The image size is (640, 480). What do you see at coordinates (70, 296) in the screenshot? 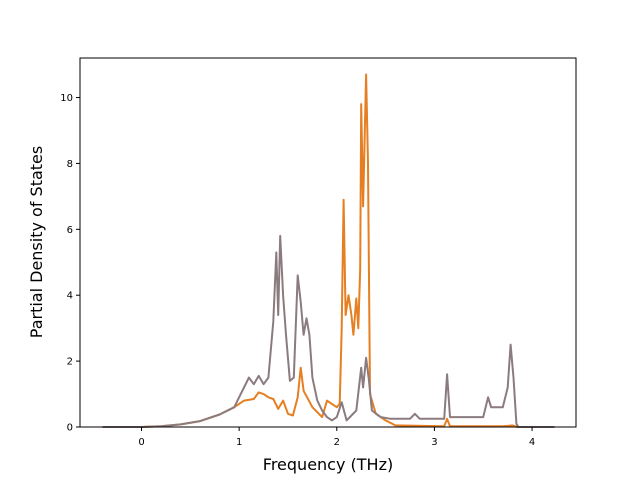
I see `y-tick-label: 4` at bounding box center [70, 296].